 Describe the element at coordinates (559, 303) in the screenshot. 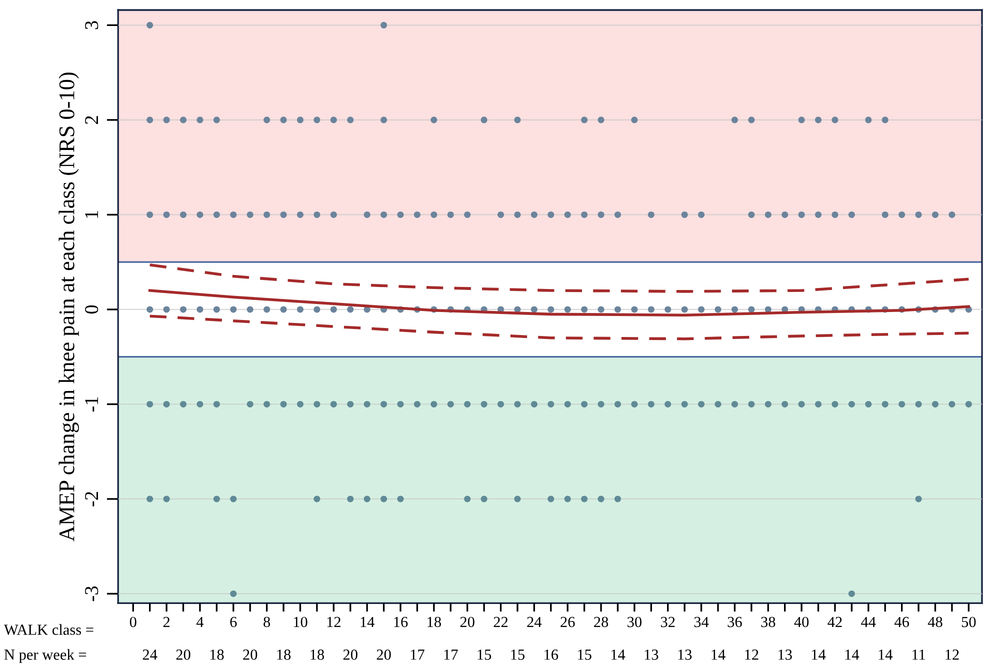

I see `line-series` at that location.